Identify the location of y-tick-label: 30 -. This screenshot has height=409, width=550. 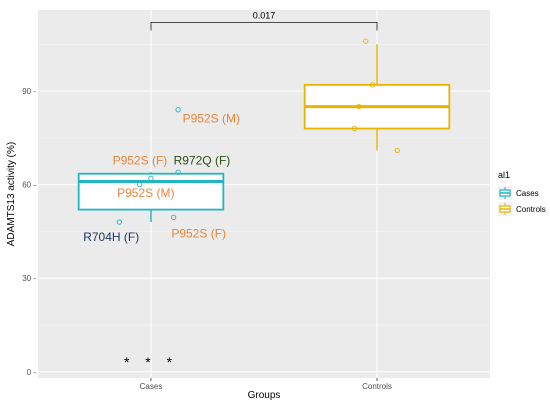
(29, 278).